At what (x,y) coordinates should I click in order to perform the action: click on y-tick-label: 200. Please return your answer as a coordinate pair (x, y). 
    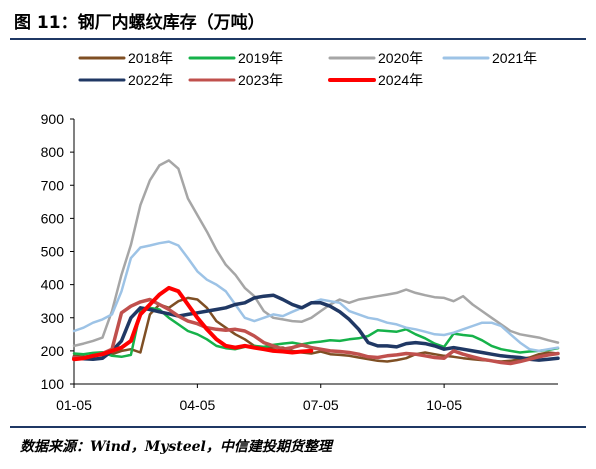
    Looking at the image, I should click on (53, 351).